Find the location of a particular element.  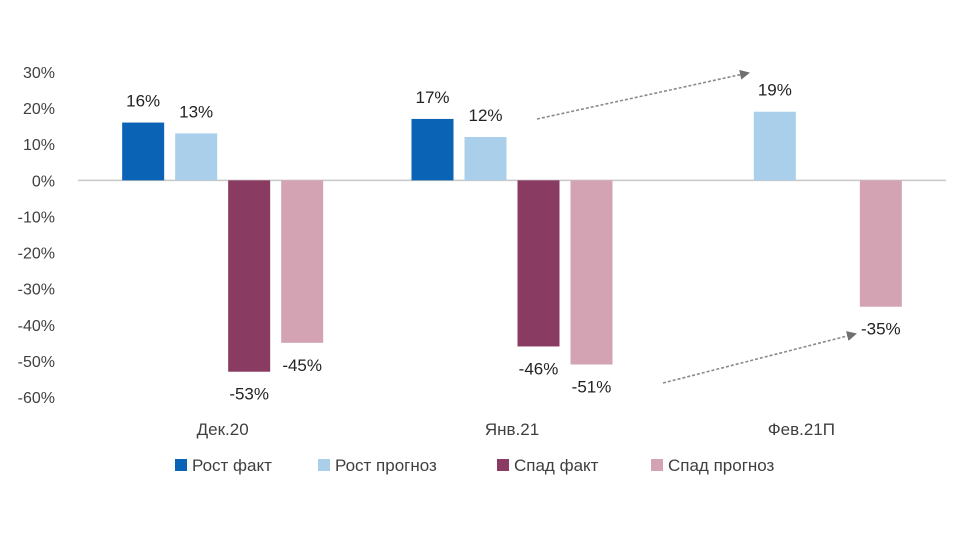

y-tick-label: -50% is located at coordinates (36, 362).